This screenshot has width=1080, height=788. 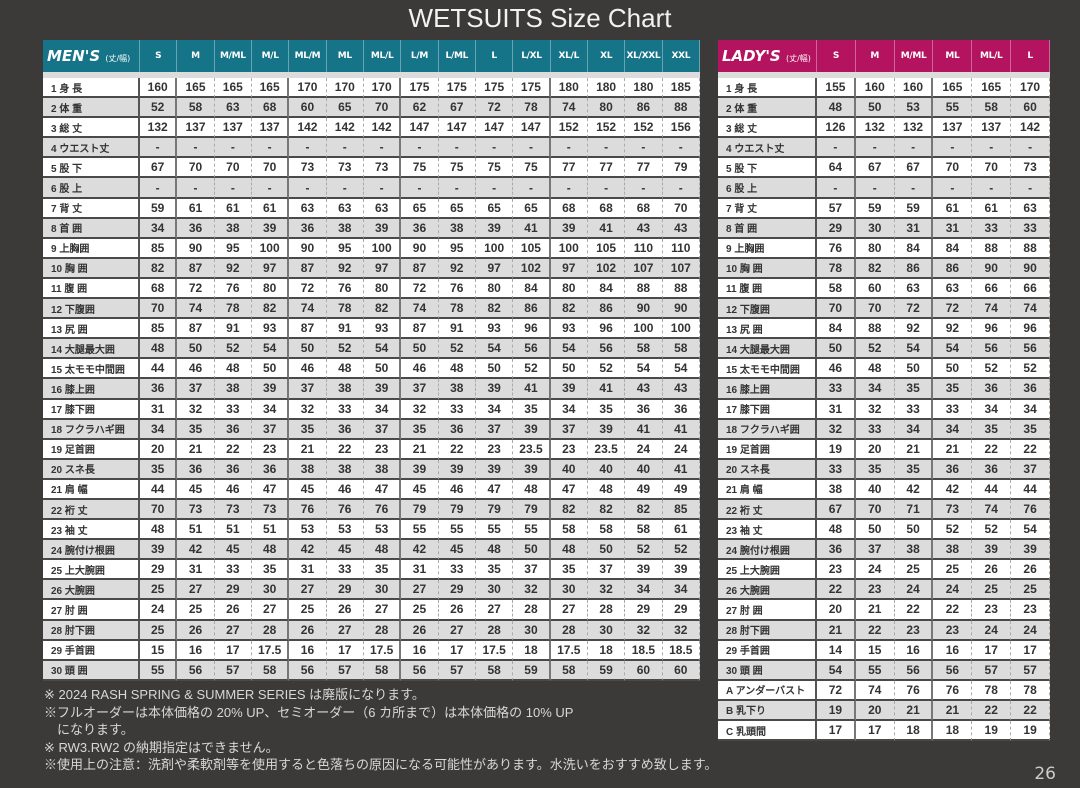 I want to click on size-value: 63, so click(x=953, y=289).